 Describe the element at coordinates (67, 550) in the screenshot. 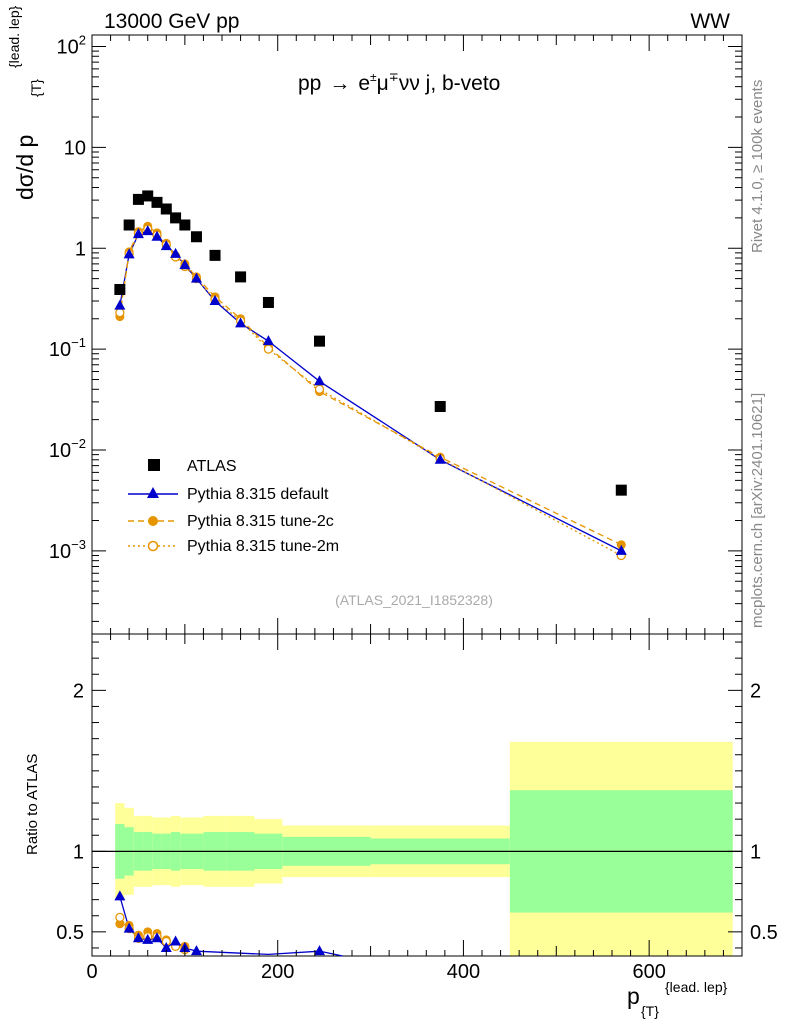

I see `y-tick-label: 10⁻³` at that location.